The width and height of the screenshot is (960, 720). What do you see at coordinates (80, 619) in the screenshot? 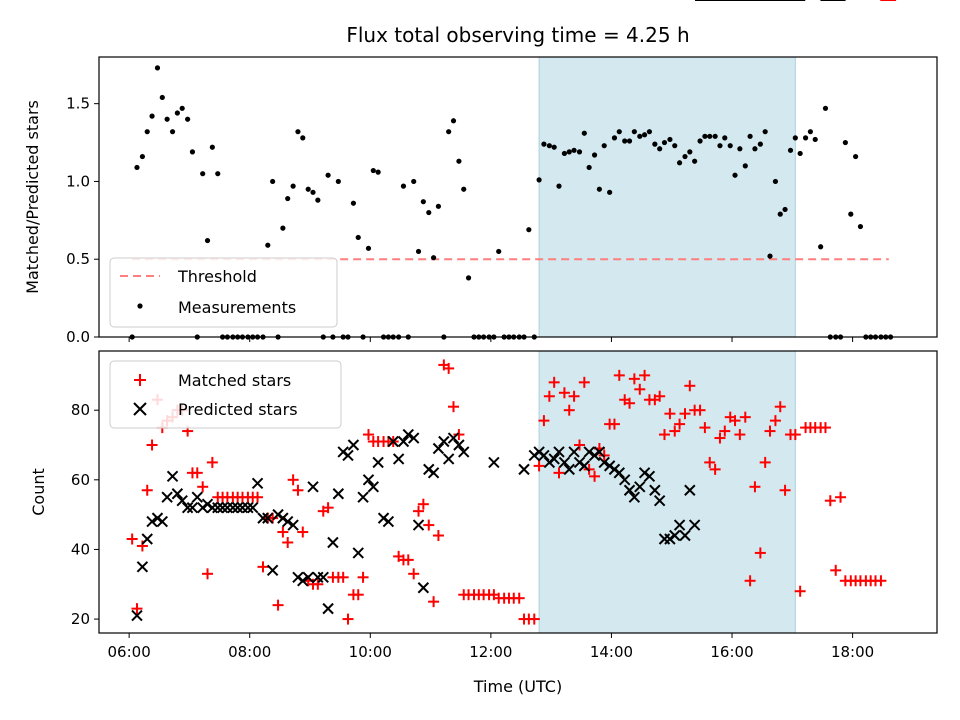
I see `y-tick-label: 20` at bounding box center [80, 619].